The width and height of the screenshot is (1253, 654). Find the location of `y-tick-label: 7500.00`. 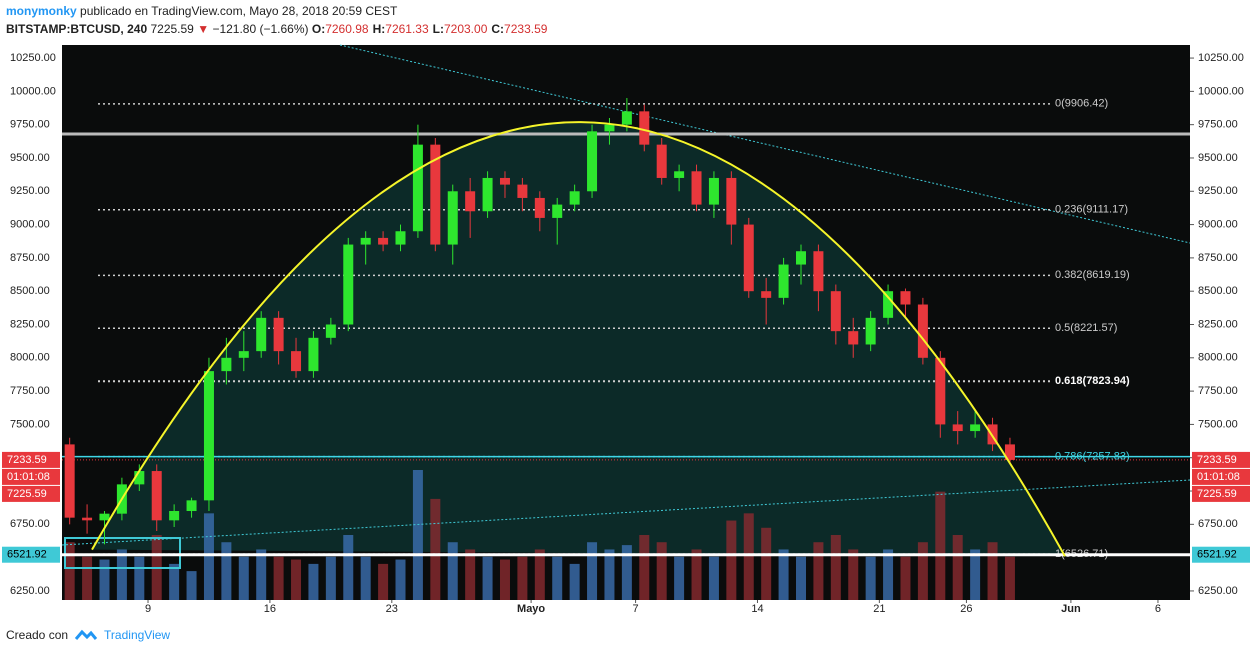

y-tick-label: 7500.00 is located at coordinates (30, 424).